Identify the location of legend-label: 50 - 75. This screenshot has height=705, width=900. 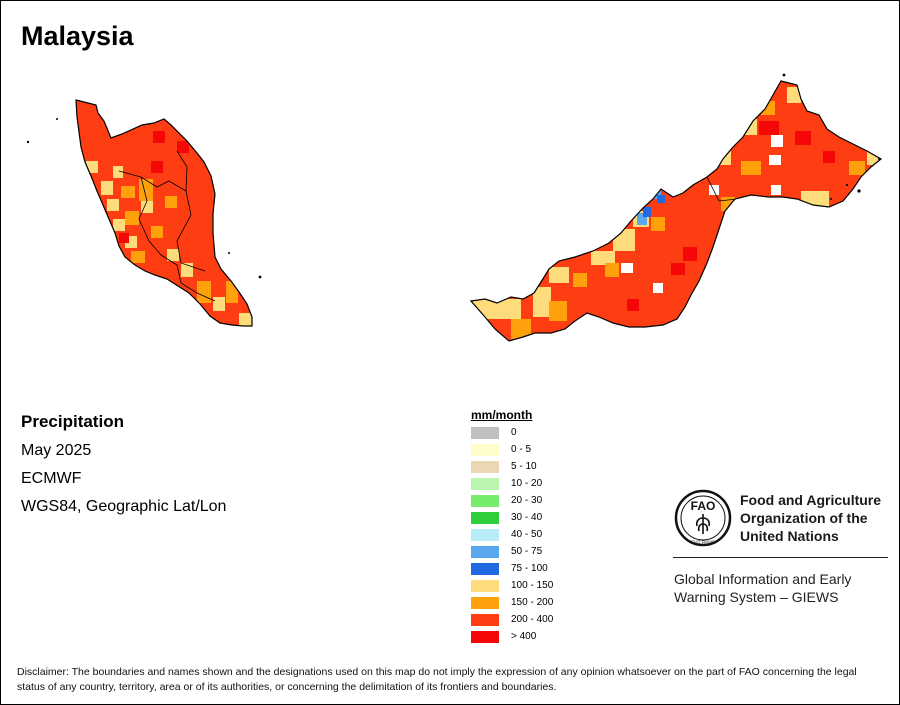
(527, 551).